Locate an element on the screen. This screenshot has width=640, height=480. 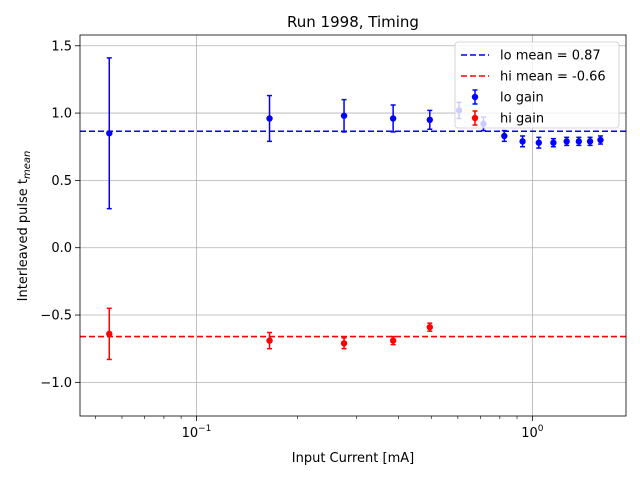
legend-label: hi mean = -0.66 is located at coordinates (553, 77).